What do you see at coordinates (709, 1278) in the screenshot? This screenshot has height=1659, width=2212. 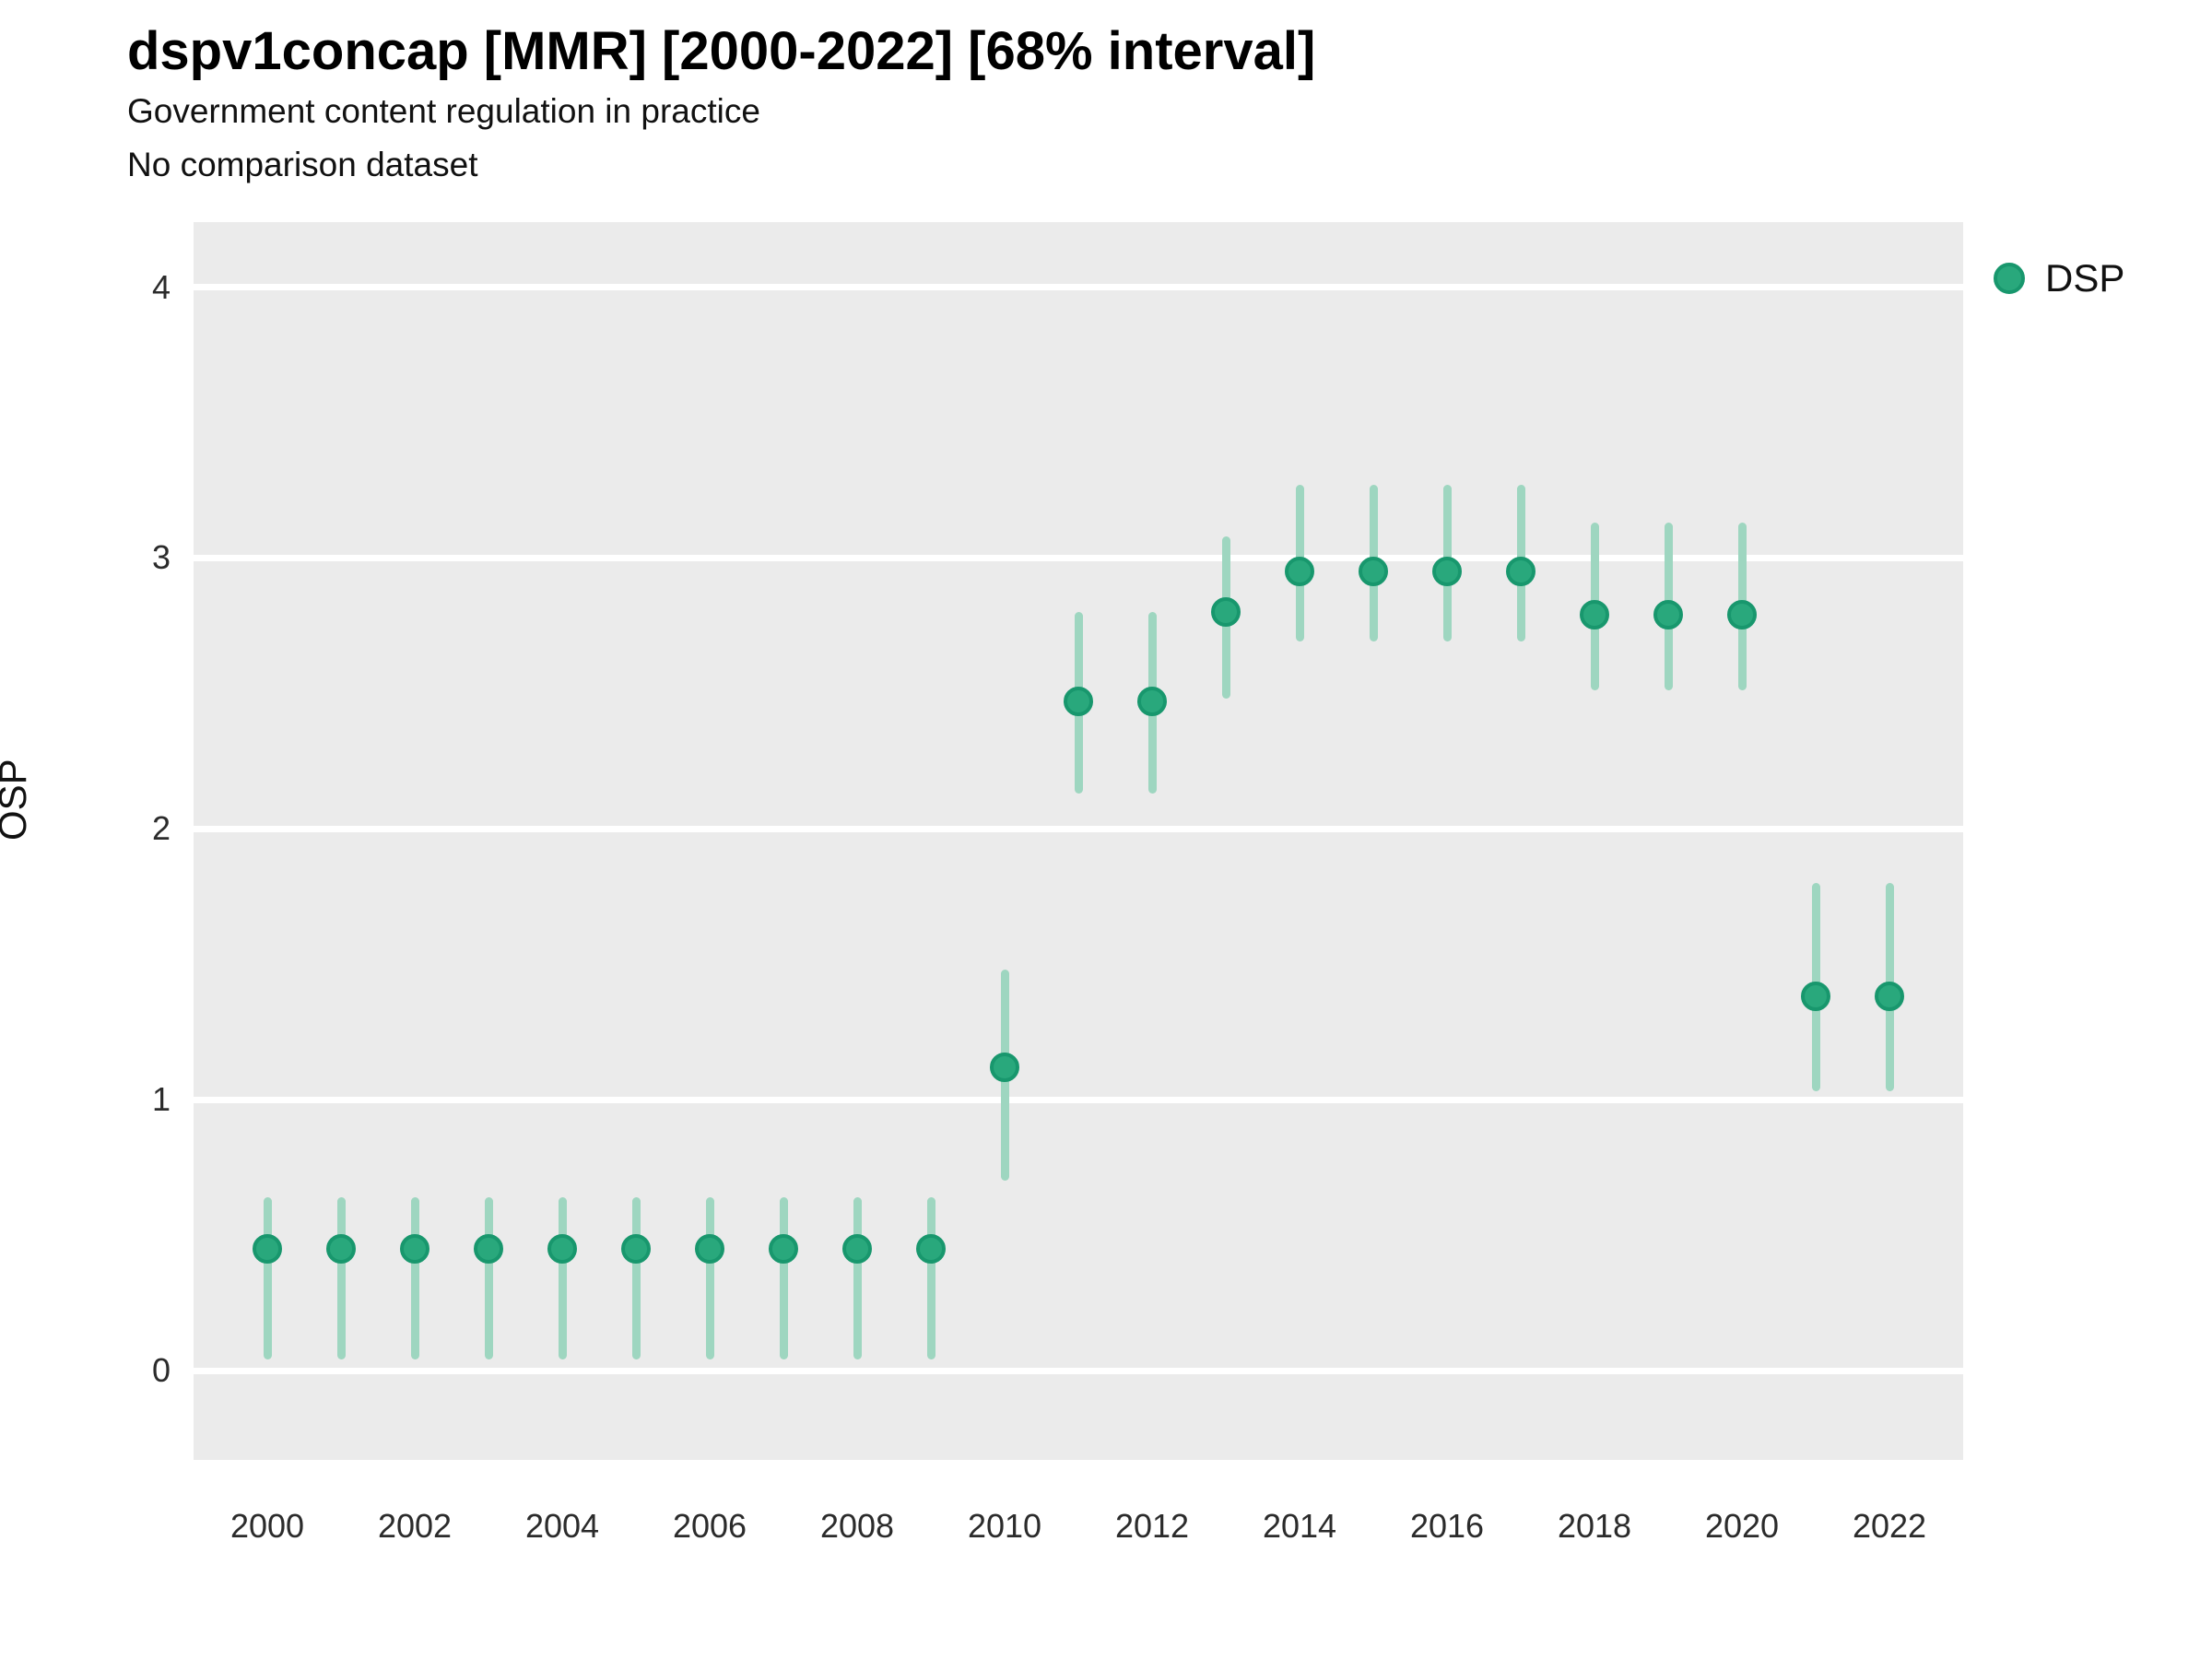 I see `interval-dsp-2006` at bounding box center [709, 1278].